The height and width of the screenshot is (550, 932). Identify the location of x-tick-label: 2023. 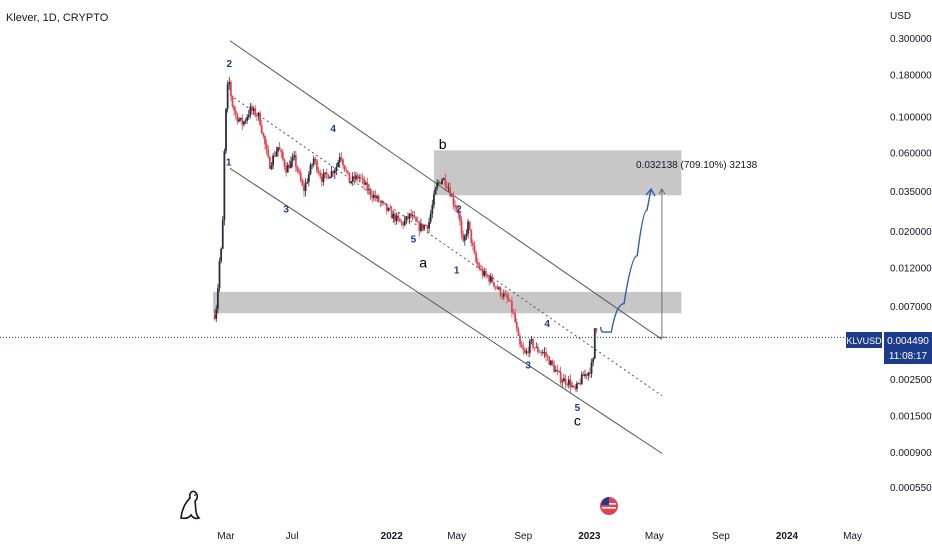
(589, 536).